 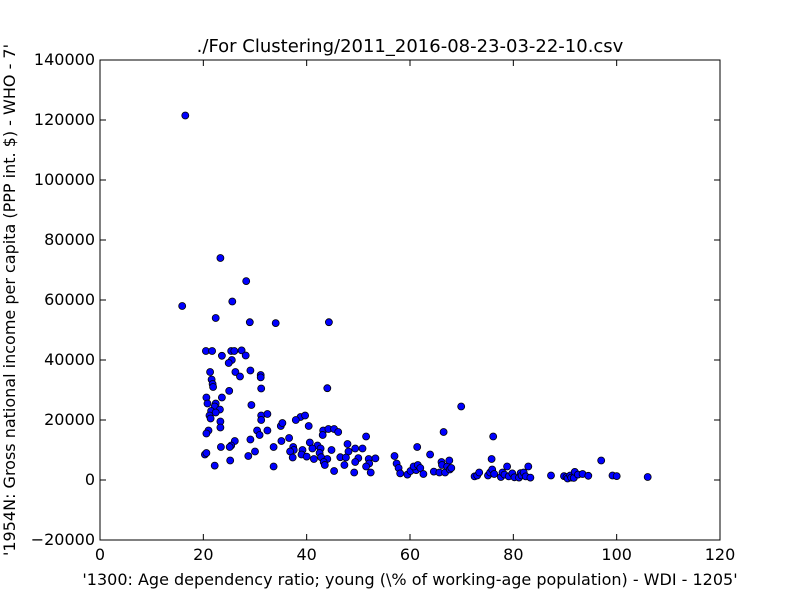 What do you see at coordinates (616, 554) in the screenshot?
I see `x-tick-label: 100` at bounding box center [616, 554].